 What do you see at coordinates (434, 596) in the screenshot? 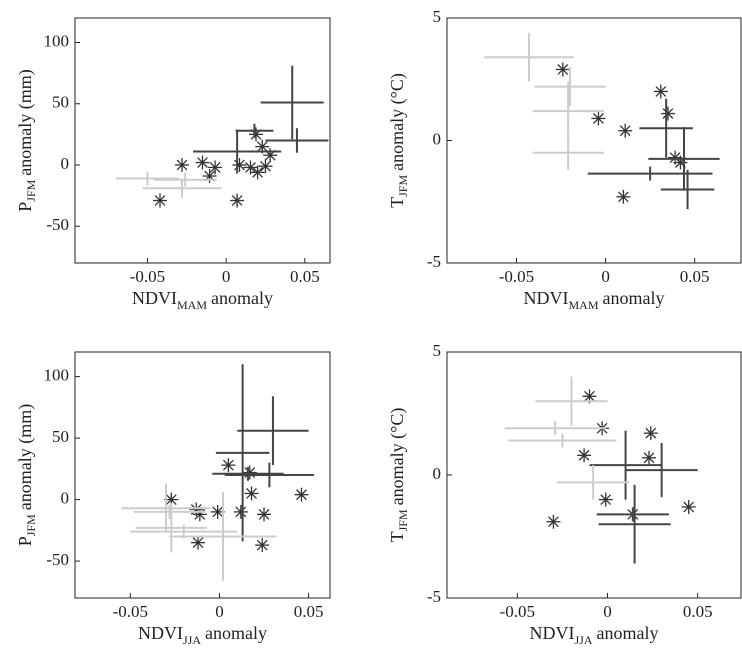
I see `y-tick-label: -5` at bounding box center [434, 596].